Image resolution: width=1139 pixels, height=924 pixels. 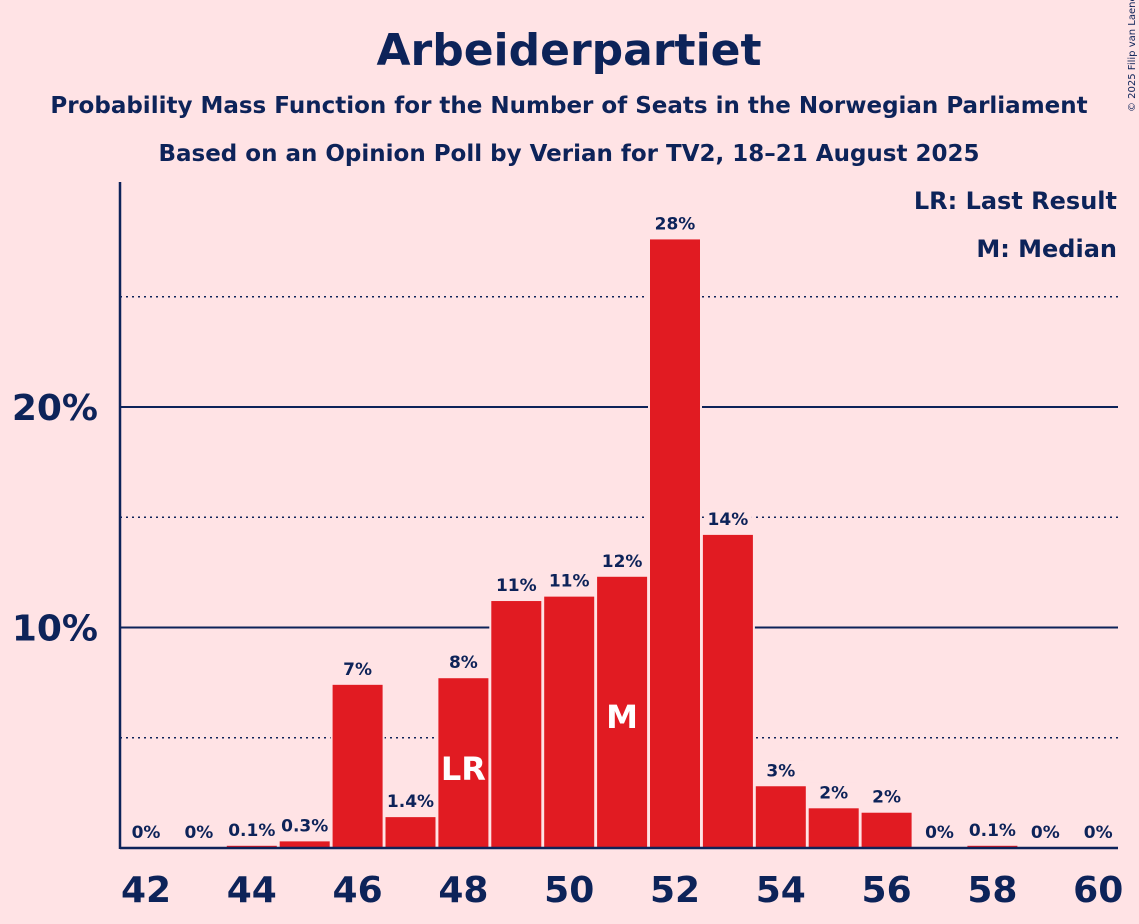 What do you see at coordinates (568, 50) in the screenshot?
I see `chart-title: Arbeiderpartiet` at bounding box center [568, 50].